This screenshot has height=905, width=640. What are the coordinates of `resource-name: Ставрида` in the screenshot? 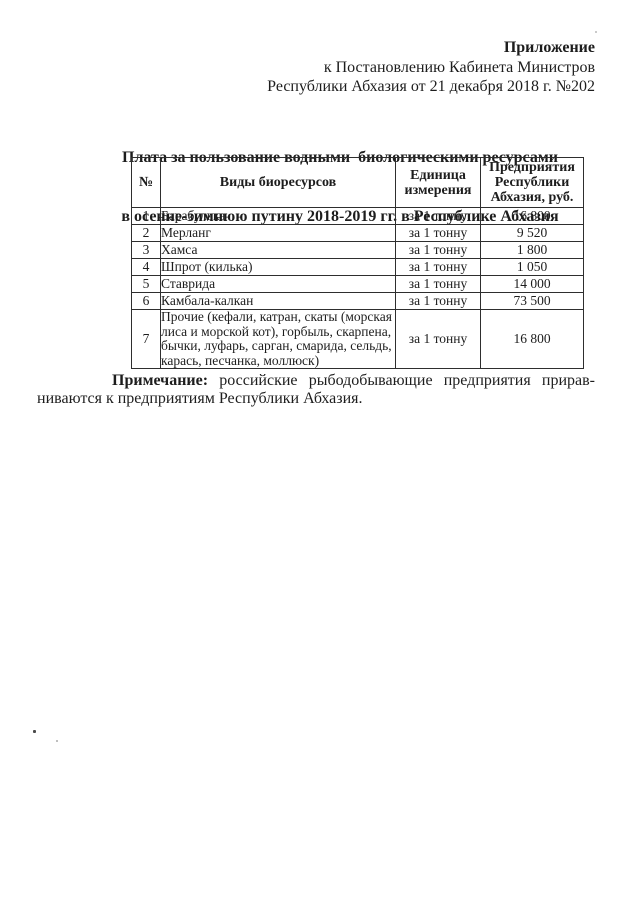 It's located at (278, 284).